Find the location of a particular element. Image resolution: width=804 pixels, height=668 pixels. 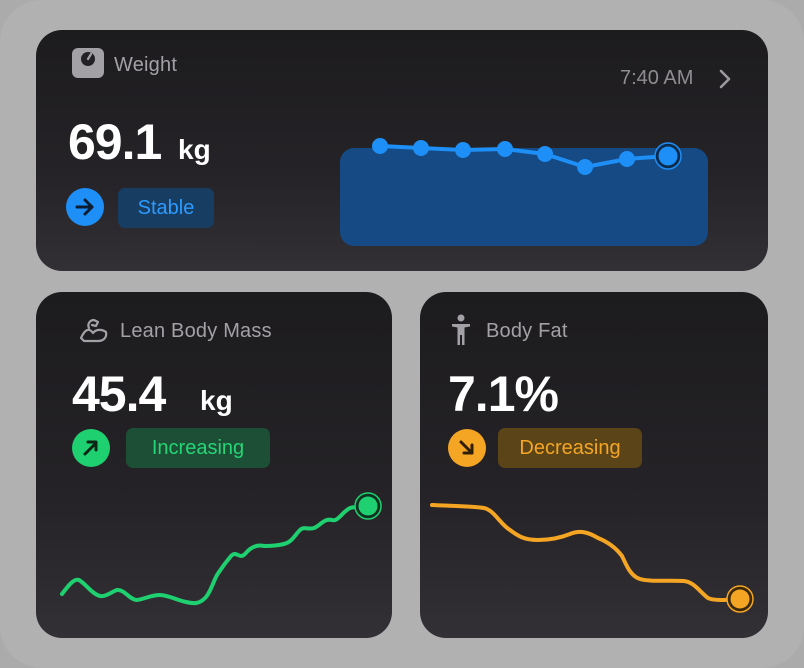

arrow-down-right-icon is located at coordinates (467, 448).